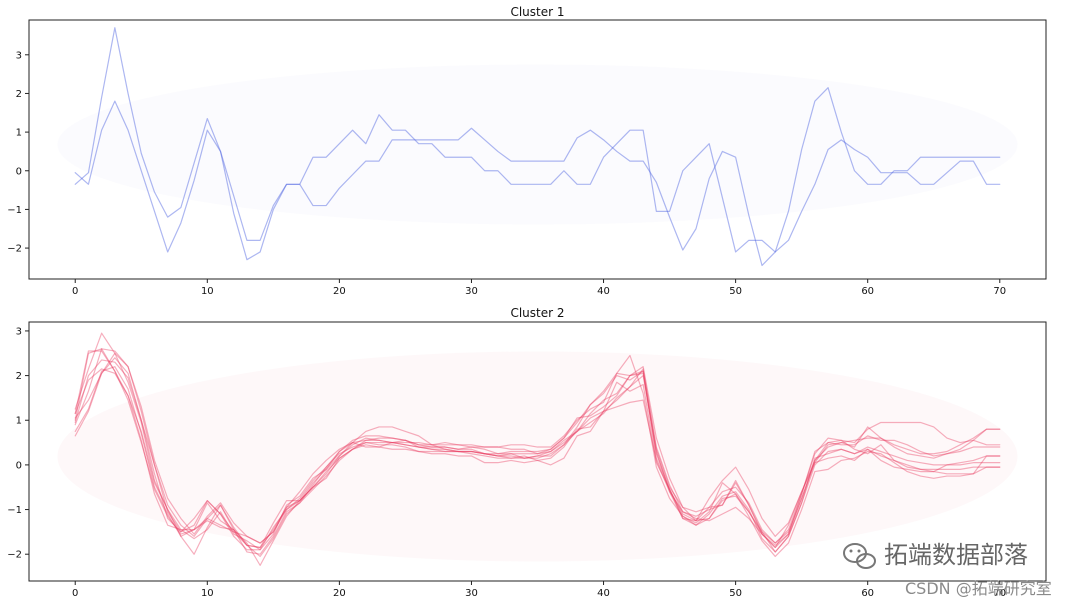  What do you see at coordinates (537, 12) in the screenshot?
I see `chart-title: Cluster 1` at bounding box center [537, 12].